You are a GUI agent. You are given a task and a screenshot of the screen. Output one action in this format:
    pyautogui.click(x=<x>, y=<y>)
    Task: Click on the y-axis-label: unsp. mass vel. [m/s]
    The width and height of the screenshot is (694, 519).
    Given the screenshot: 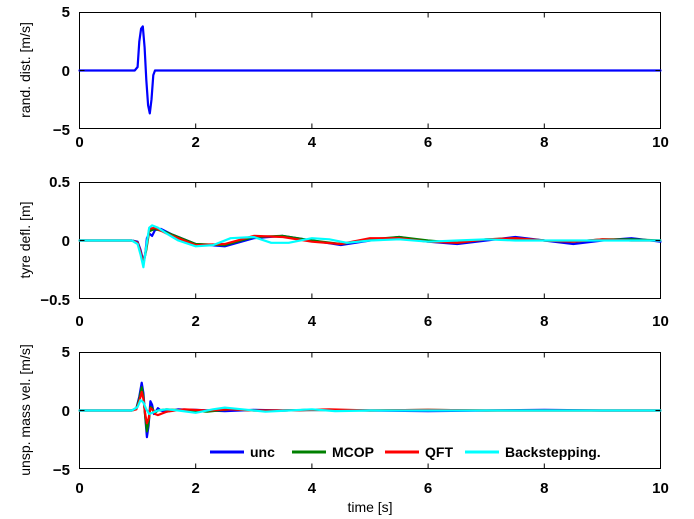 What is the action you would take?
    pyautogui.click(x=25, y=409)
    